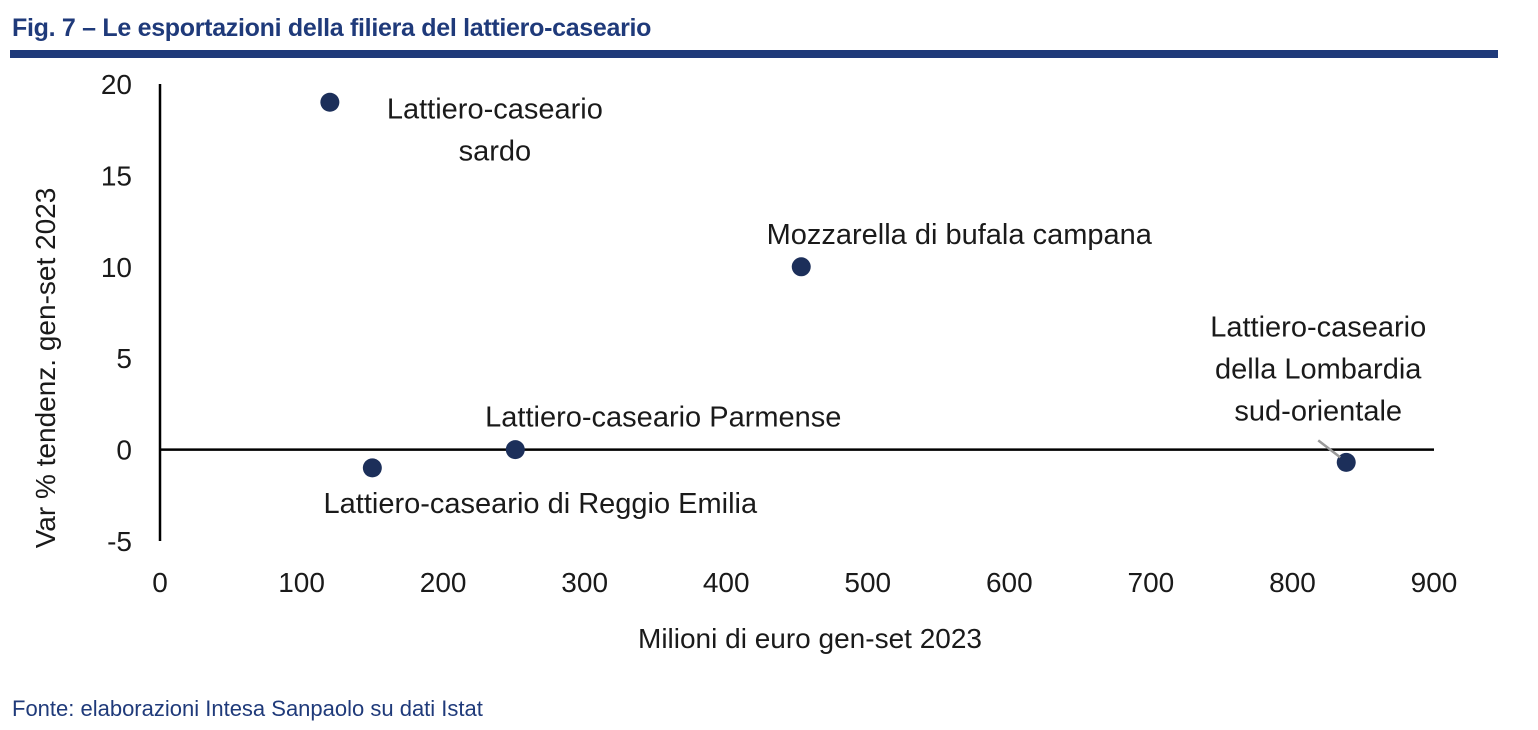 The width and height of the screenshot is (1538, 730). Describe the element at coordinates (1329, 449) in the screenshot. I see `leader-line` at that location.